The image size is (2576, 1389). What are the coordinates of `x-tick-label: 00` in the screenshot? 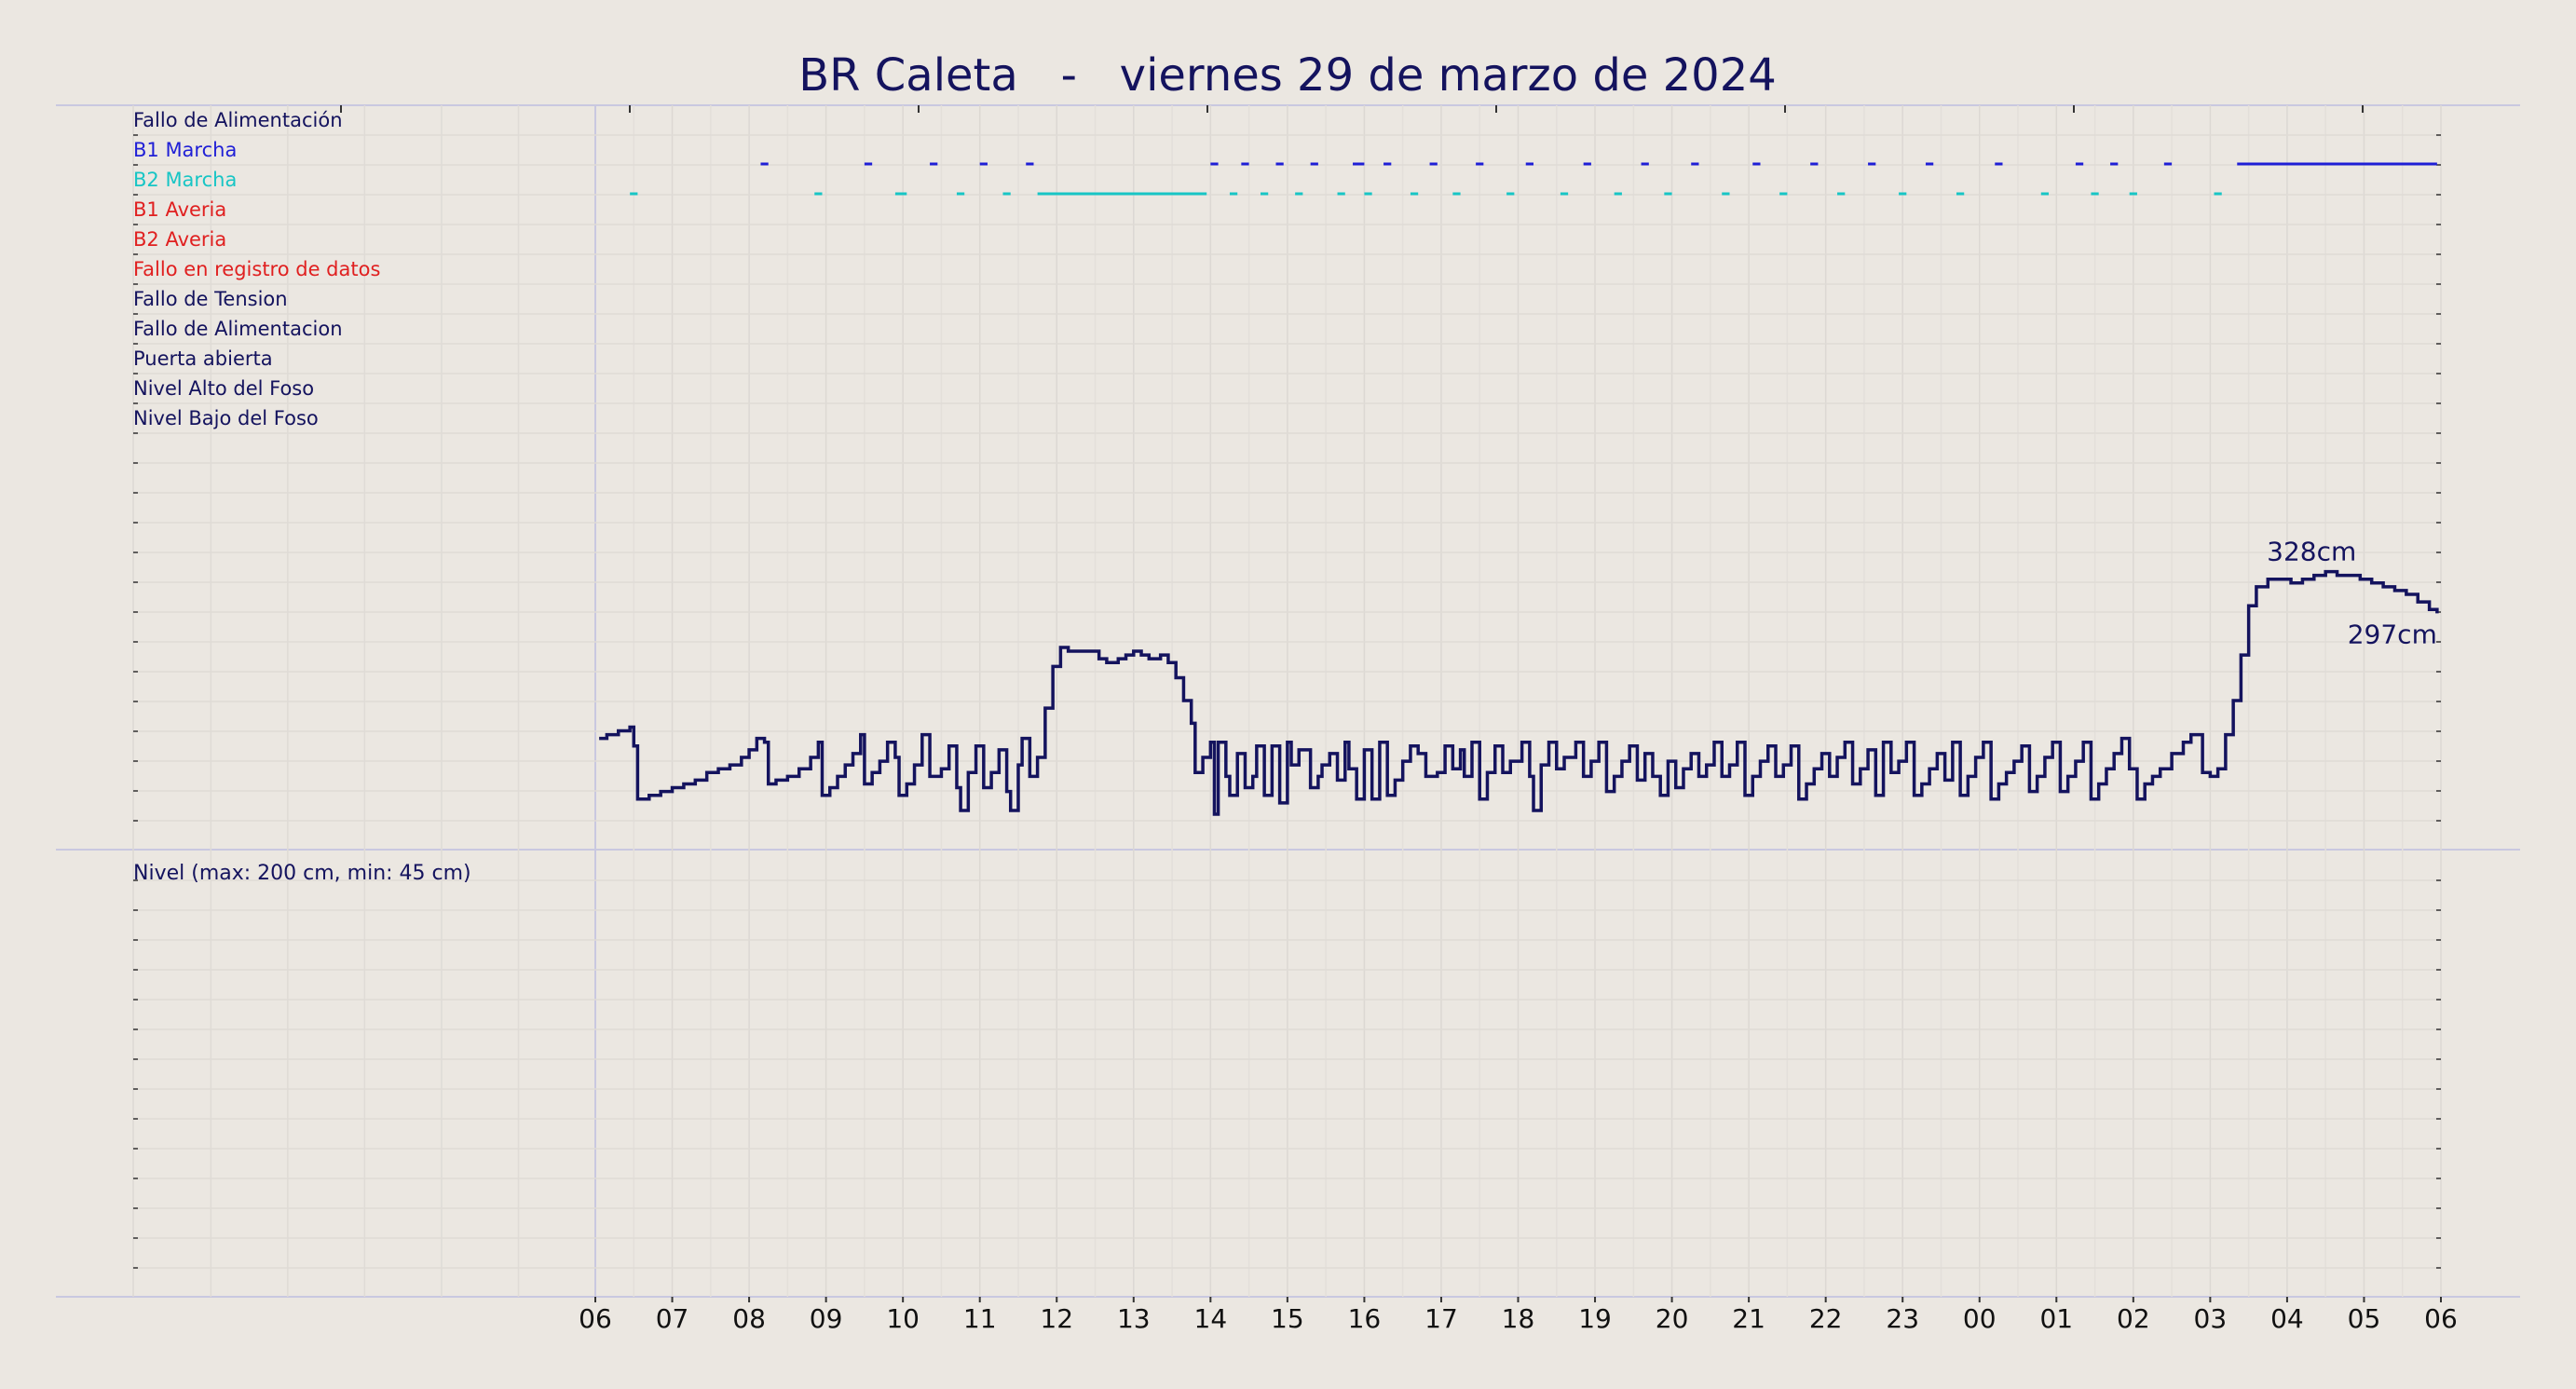 It's located at (1980, 1318).